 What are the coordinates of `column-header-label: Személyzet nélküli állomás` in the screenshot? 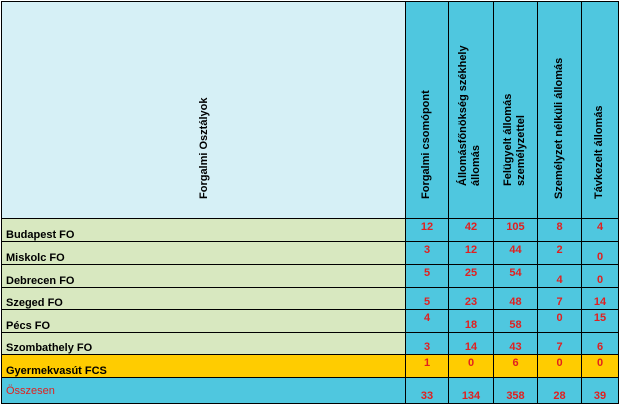 It's located at (558, 128).